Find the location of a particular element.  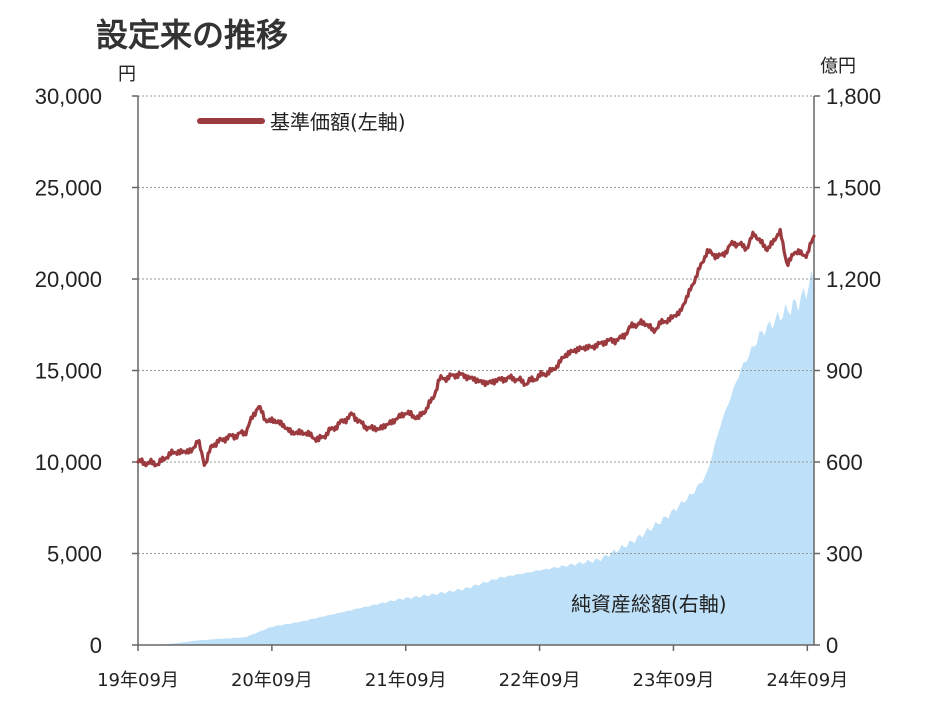

right-tick-label: 600 is located at coordinates (844, 462).